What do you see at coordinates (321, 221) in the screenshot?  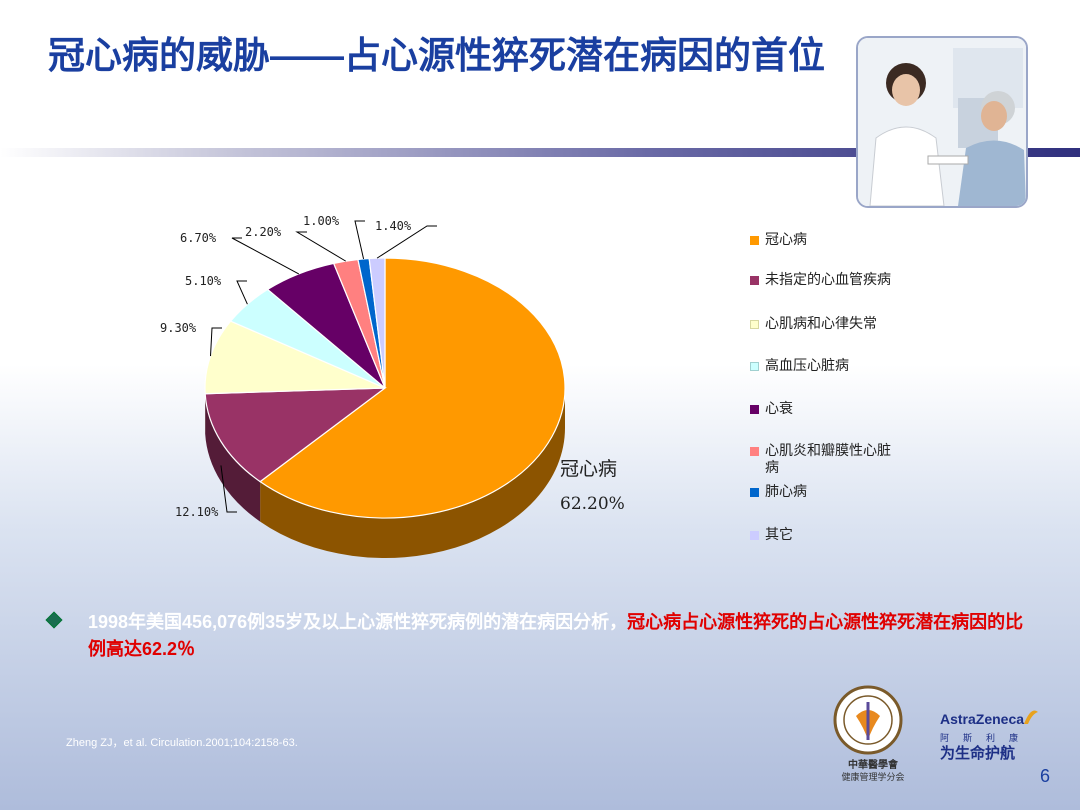 I see `data-label: 1.00%` at bounding box center [321, 221].